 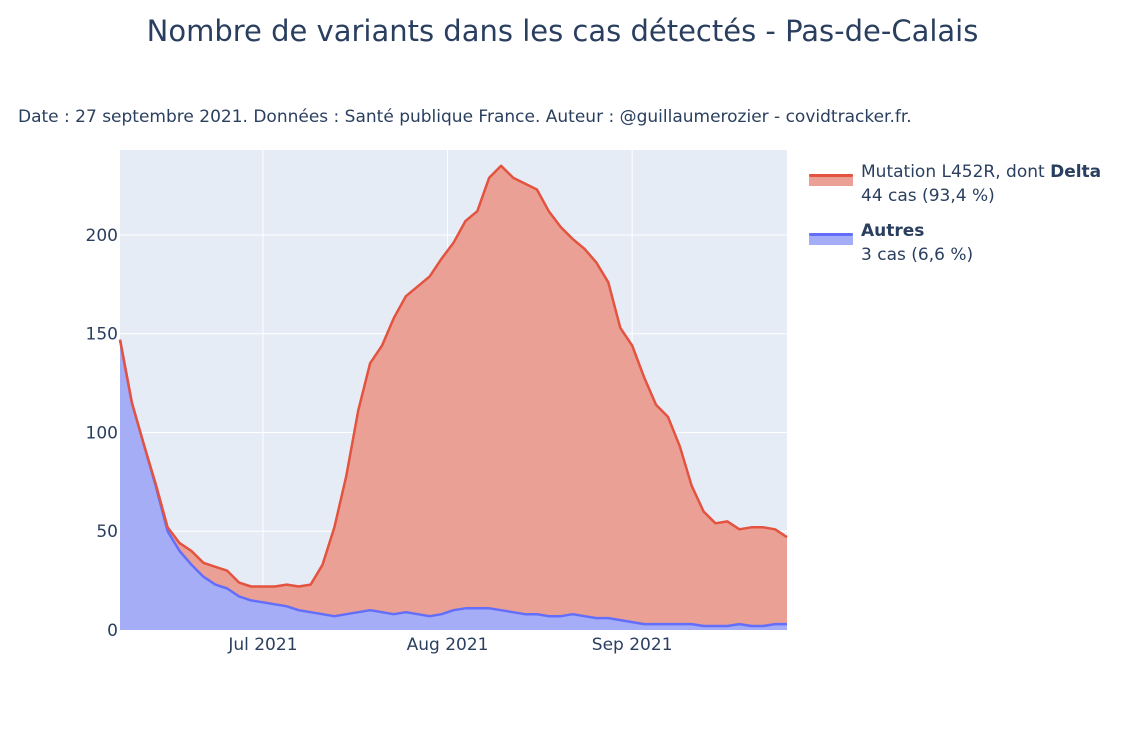 What do you see at coordinates (981, 172) in the screenshot?
I see `legend-label-delta: Mutation L452R, dont Delta` at bounding box center [981, 172].